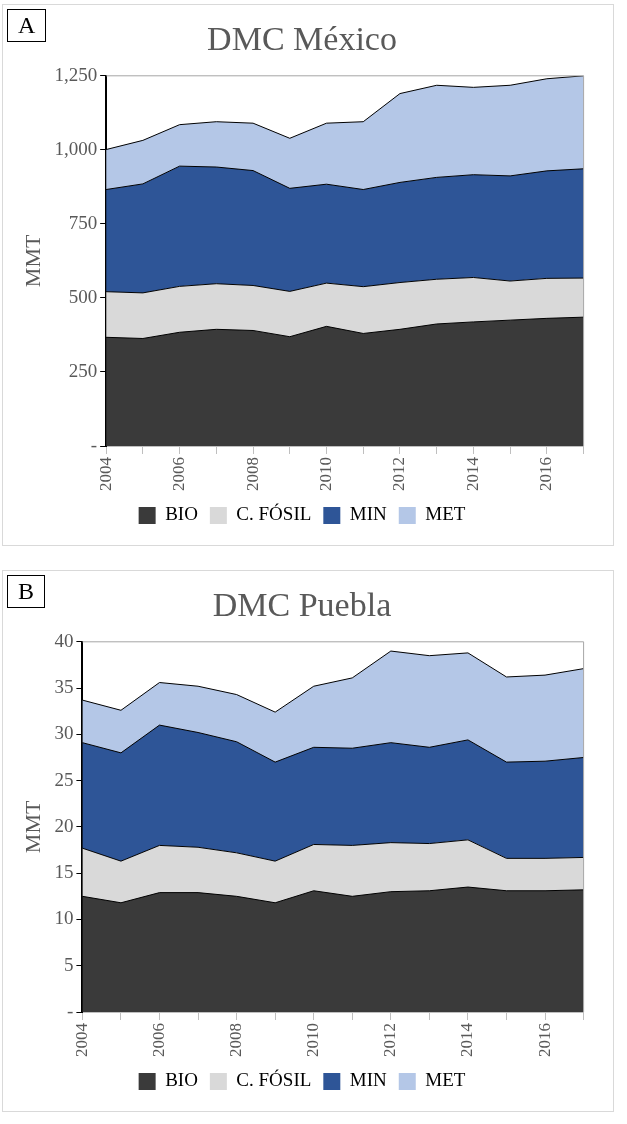 This screenshot has width=627, height=1124. I want to click on y-tick-label: 30, so click(64, 733).